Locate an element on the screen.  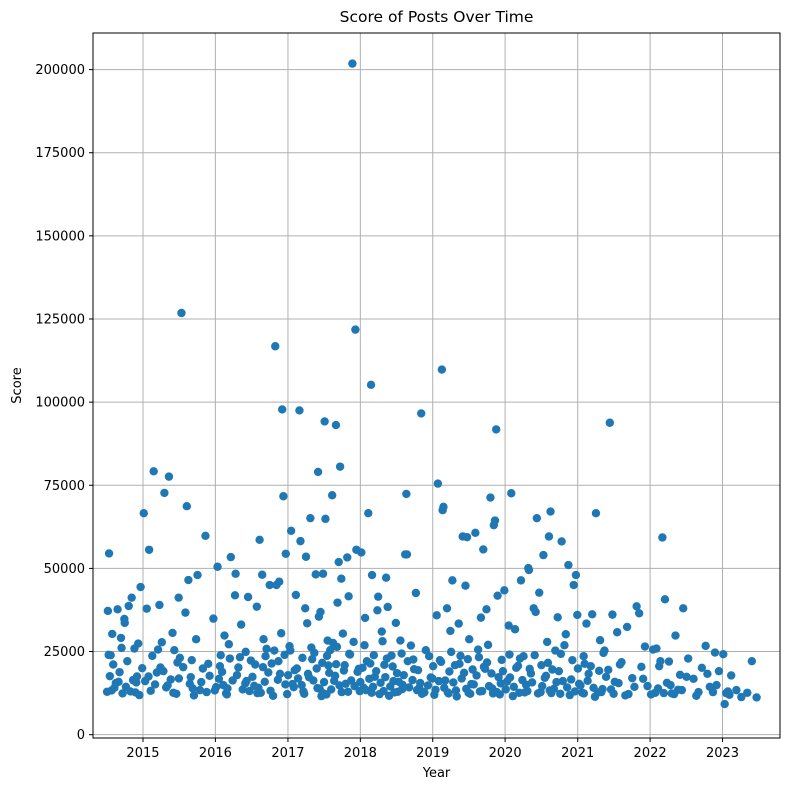
x-tick-label: 2016 is located at coordinates (215, 753).